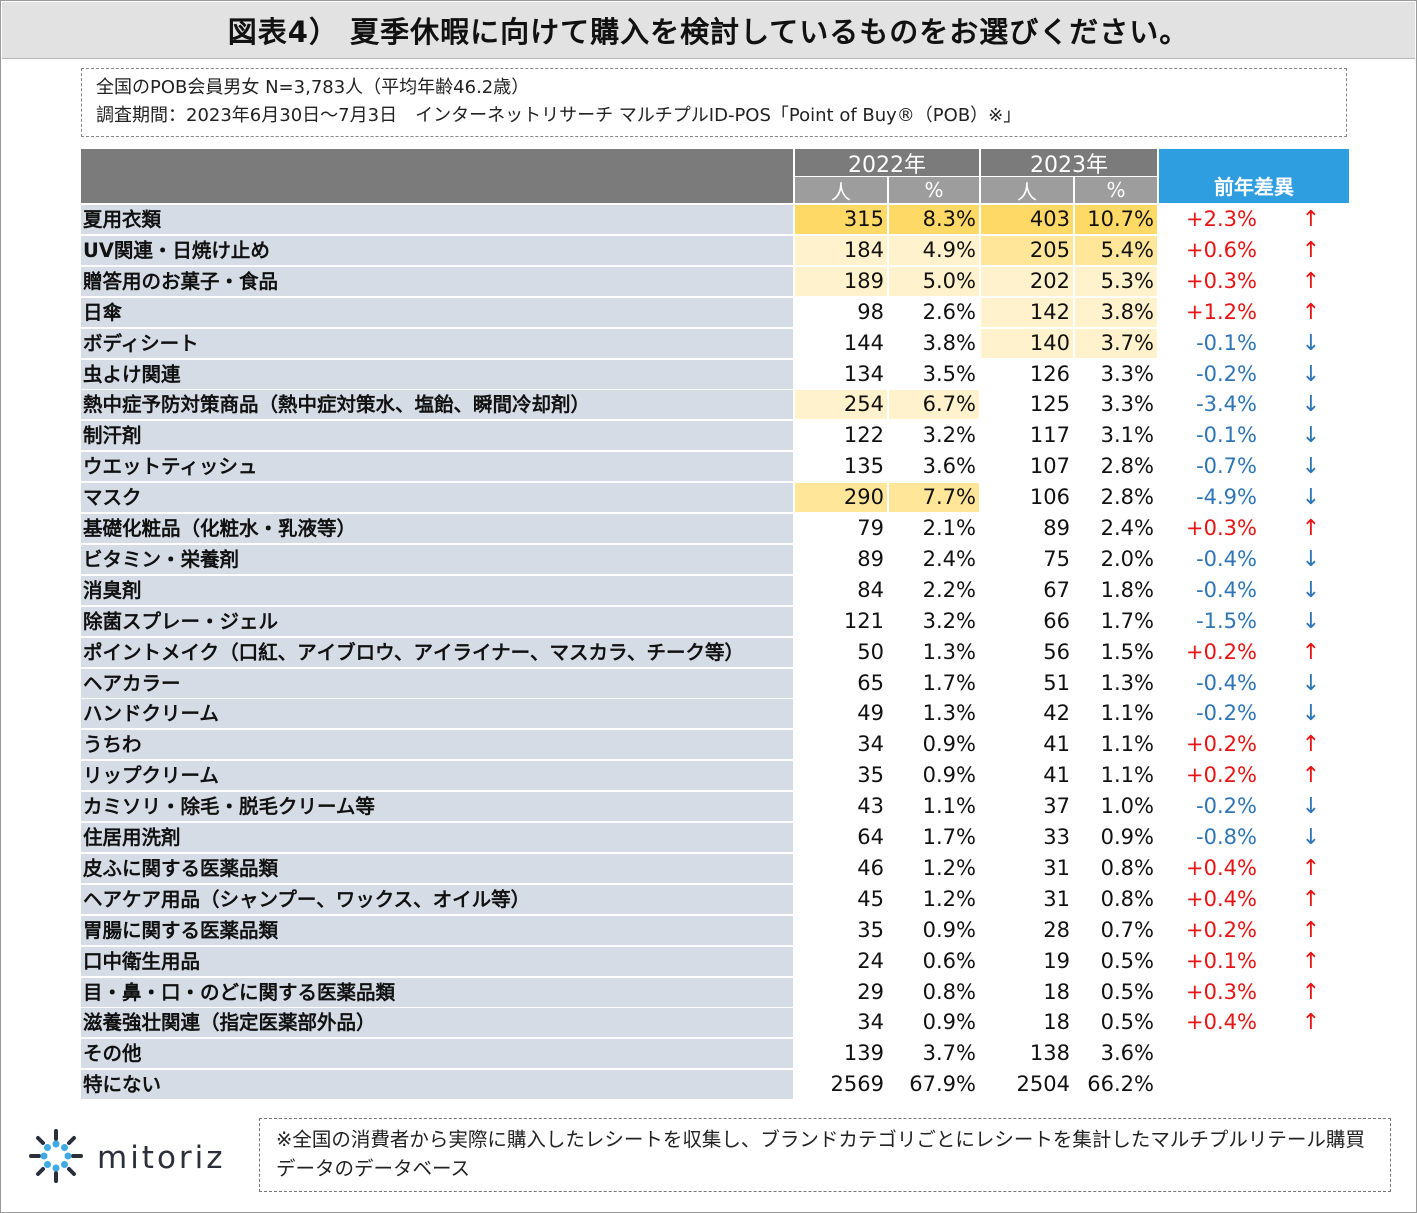 Image resolution: width=1417 pixels, height=1213 pixels. I want to click on value-percent-2022: 2.2%, so click(934, 590).